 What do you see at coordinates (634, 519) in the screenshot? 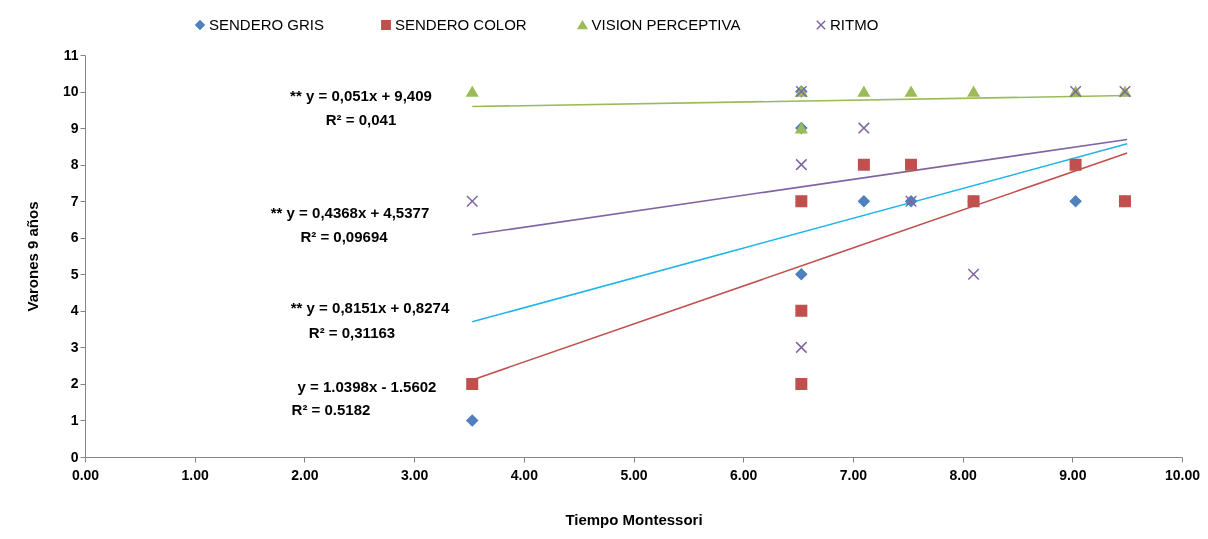
I see `x-axis-title: Tiempo Montessori` at bounding box center [634, 519].